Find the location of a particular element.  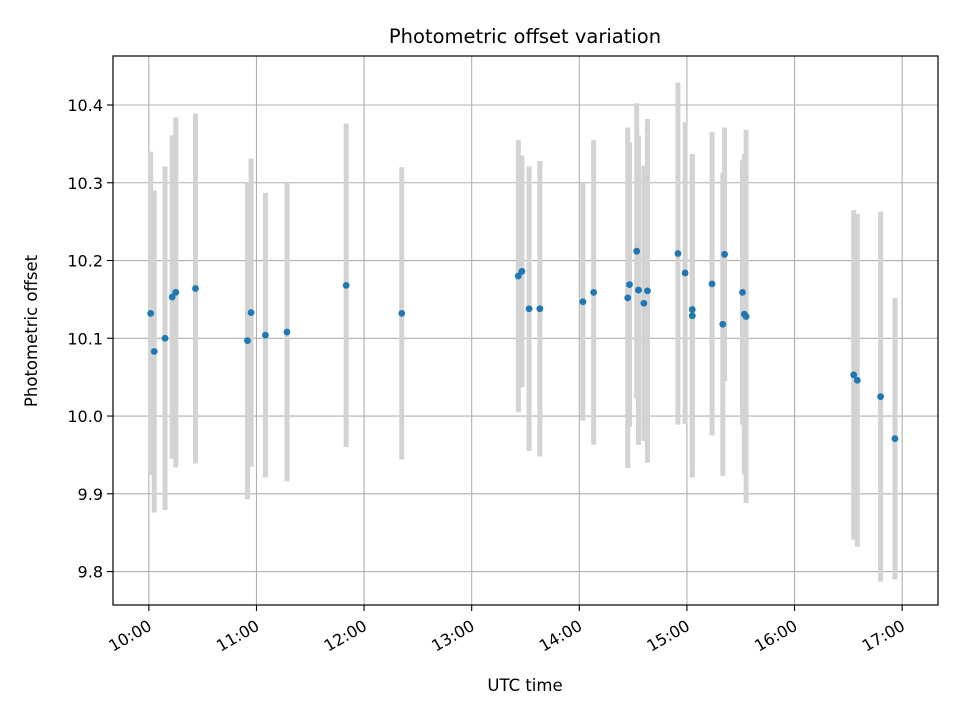

y-tick-label: 10.1 is located at coordinates (85, 338).